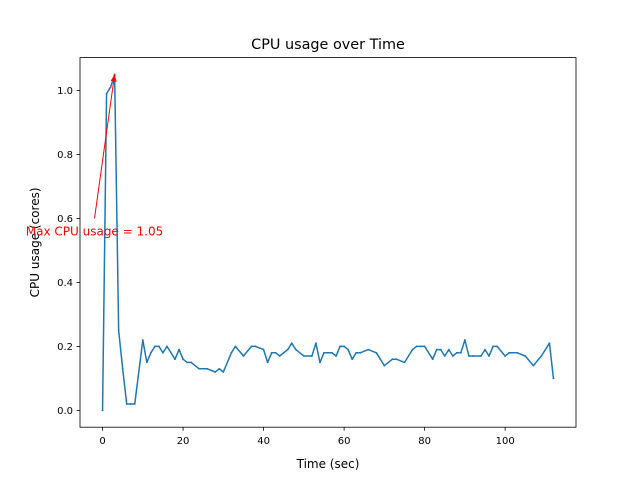 The width and height of the screenshot is (640, 480). What do you see at coordinates (65, 411) in the screenshot?
I see `y-tick-label: 0.0` at bounding box center [65, 411].